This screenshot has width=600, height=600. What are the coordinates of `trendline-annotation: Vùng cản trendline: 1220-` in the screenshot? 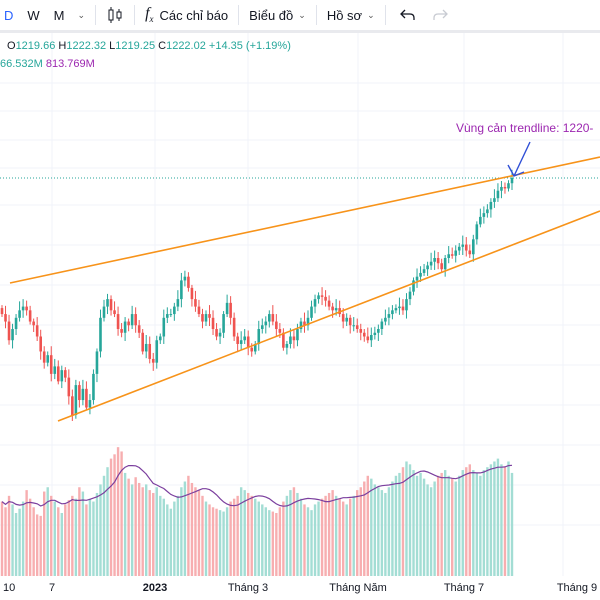 It's located at (525, 128).